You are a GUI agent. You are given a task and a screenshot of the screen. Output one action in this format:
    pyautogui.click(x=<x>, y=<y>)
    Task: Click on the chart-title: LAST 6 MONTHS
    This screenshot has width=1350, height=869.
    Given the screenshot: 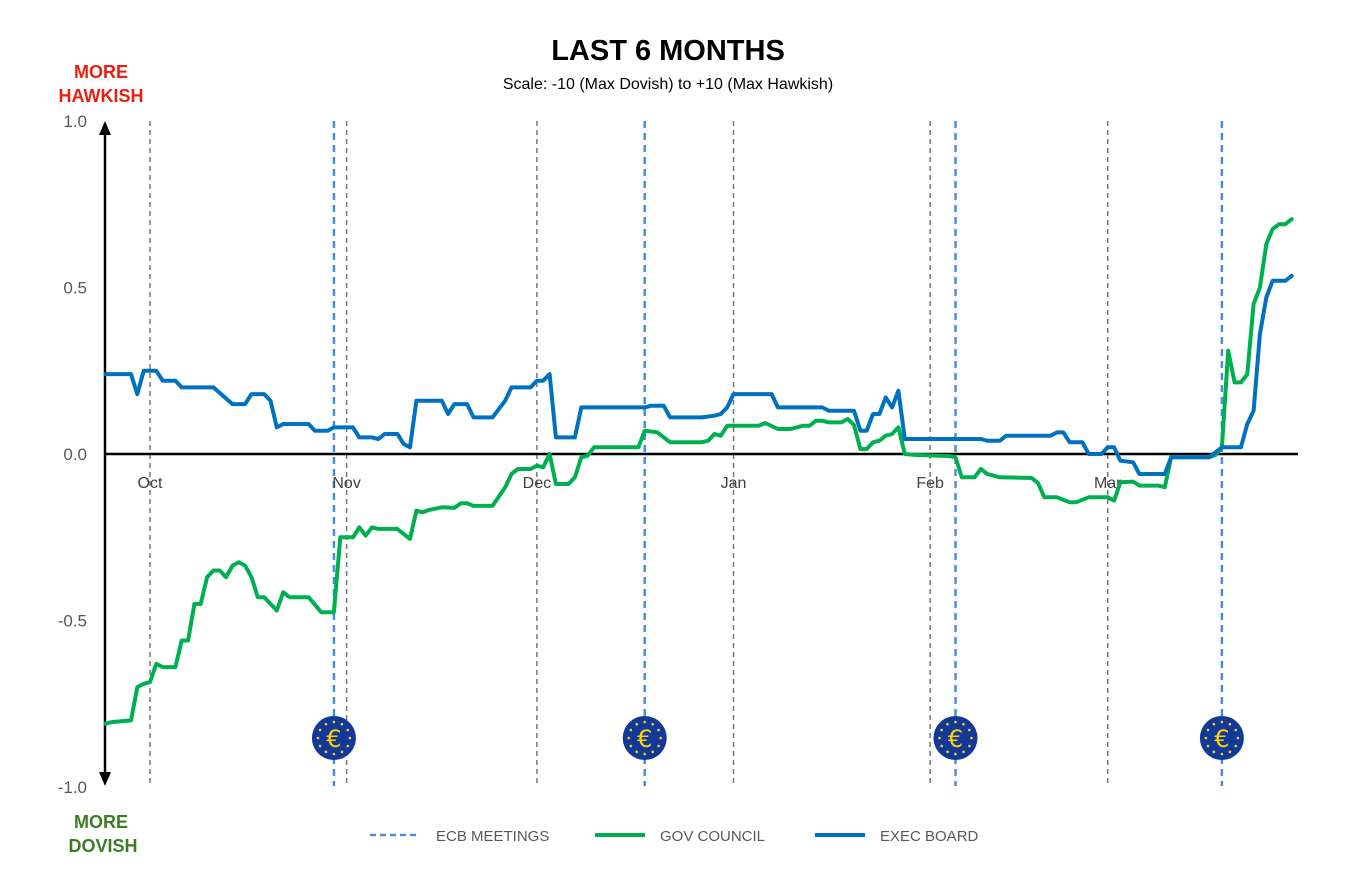 What is the action you would take?
    pyautogui.click(x=668, y=51)
    